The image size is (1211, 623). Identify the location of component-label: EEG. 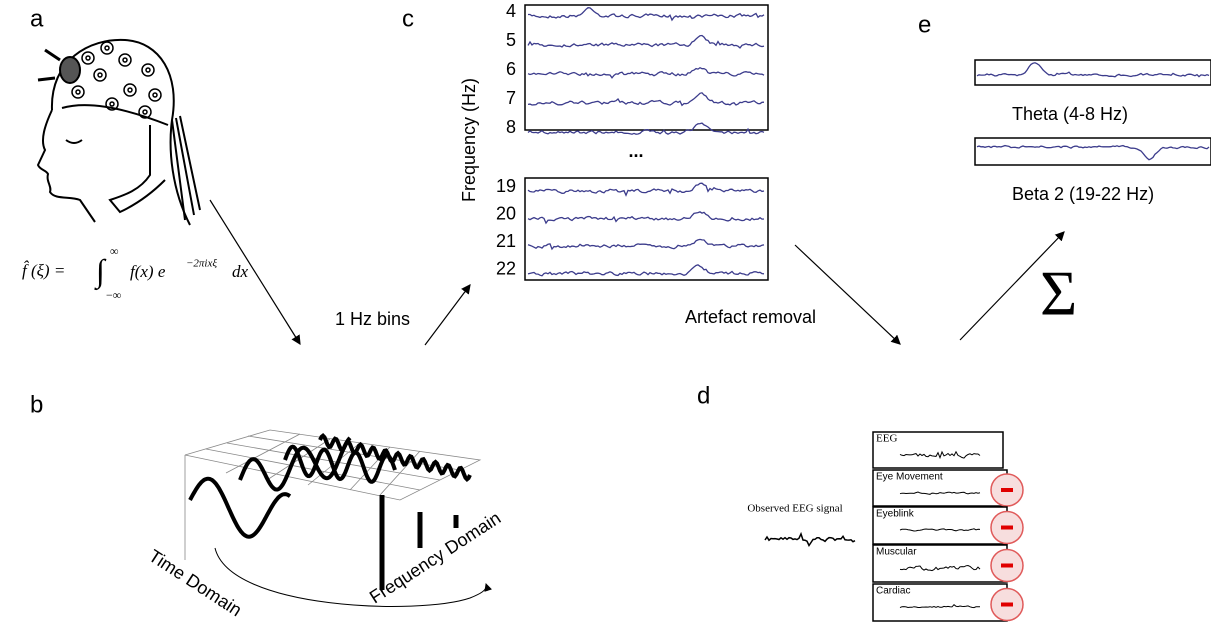
(886, 439).